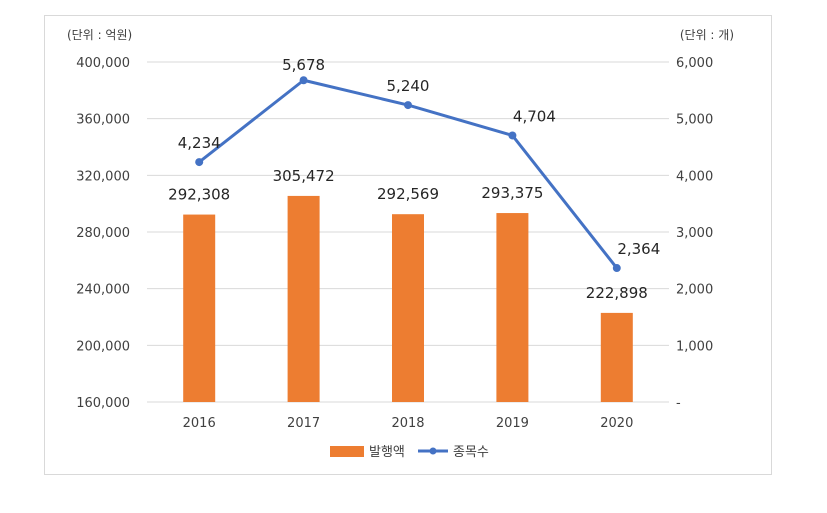  Describe the element at coordinates (387, 452) in the screenshot. I see `legend-bar-label: 발행액` at that location.